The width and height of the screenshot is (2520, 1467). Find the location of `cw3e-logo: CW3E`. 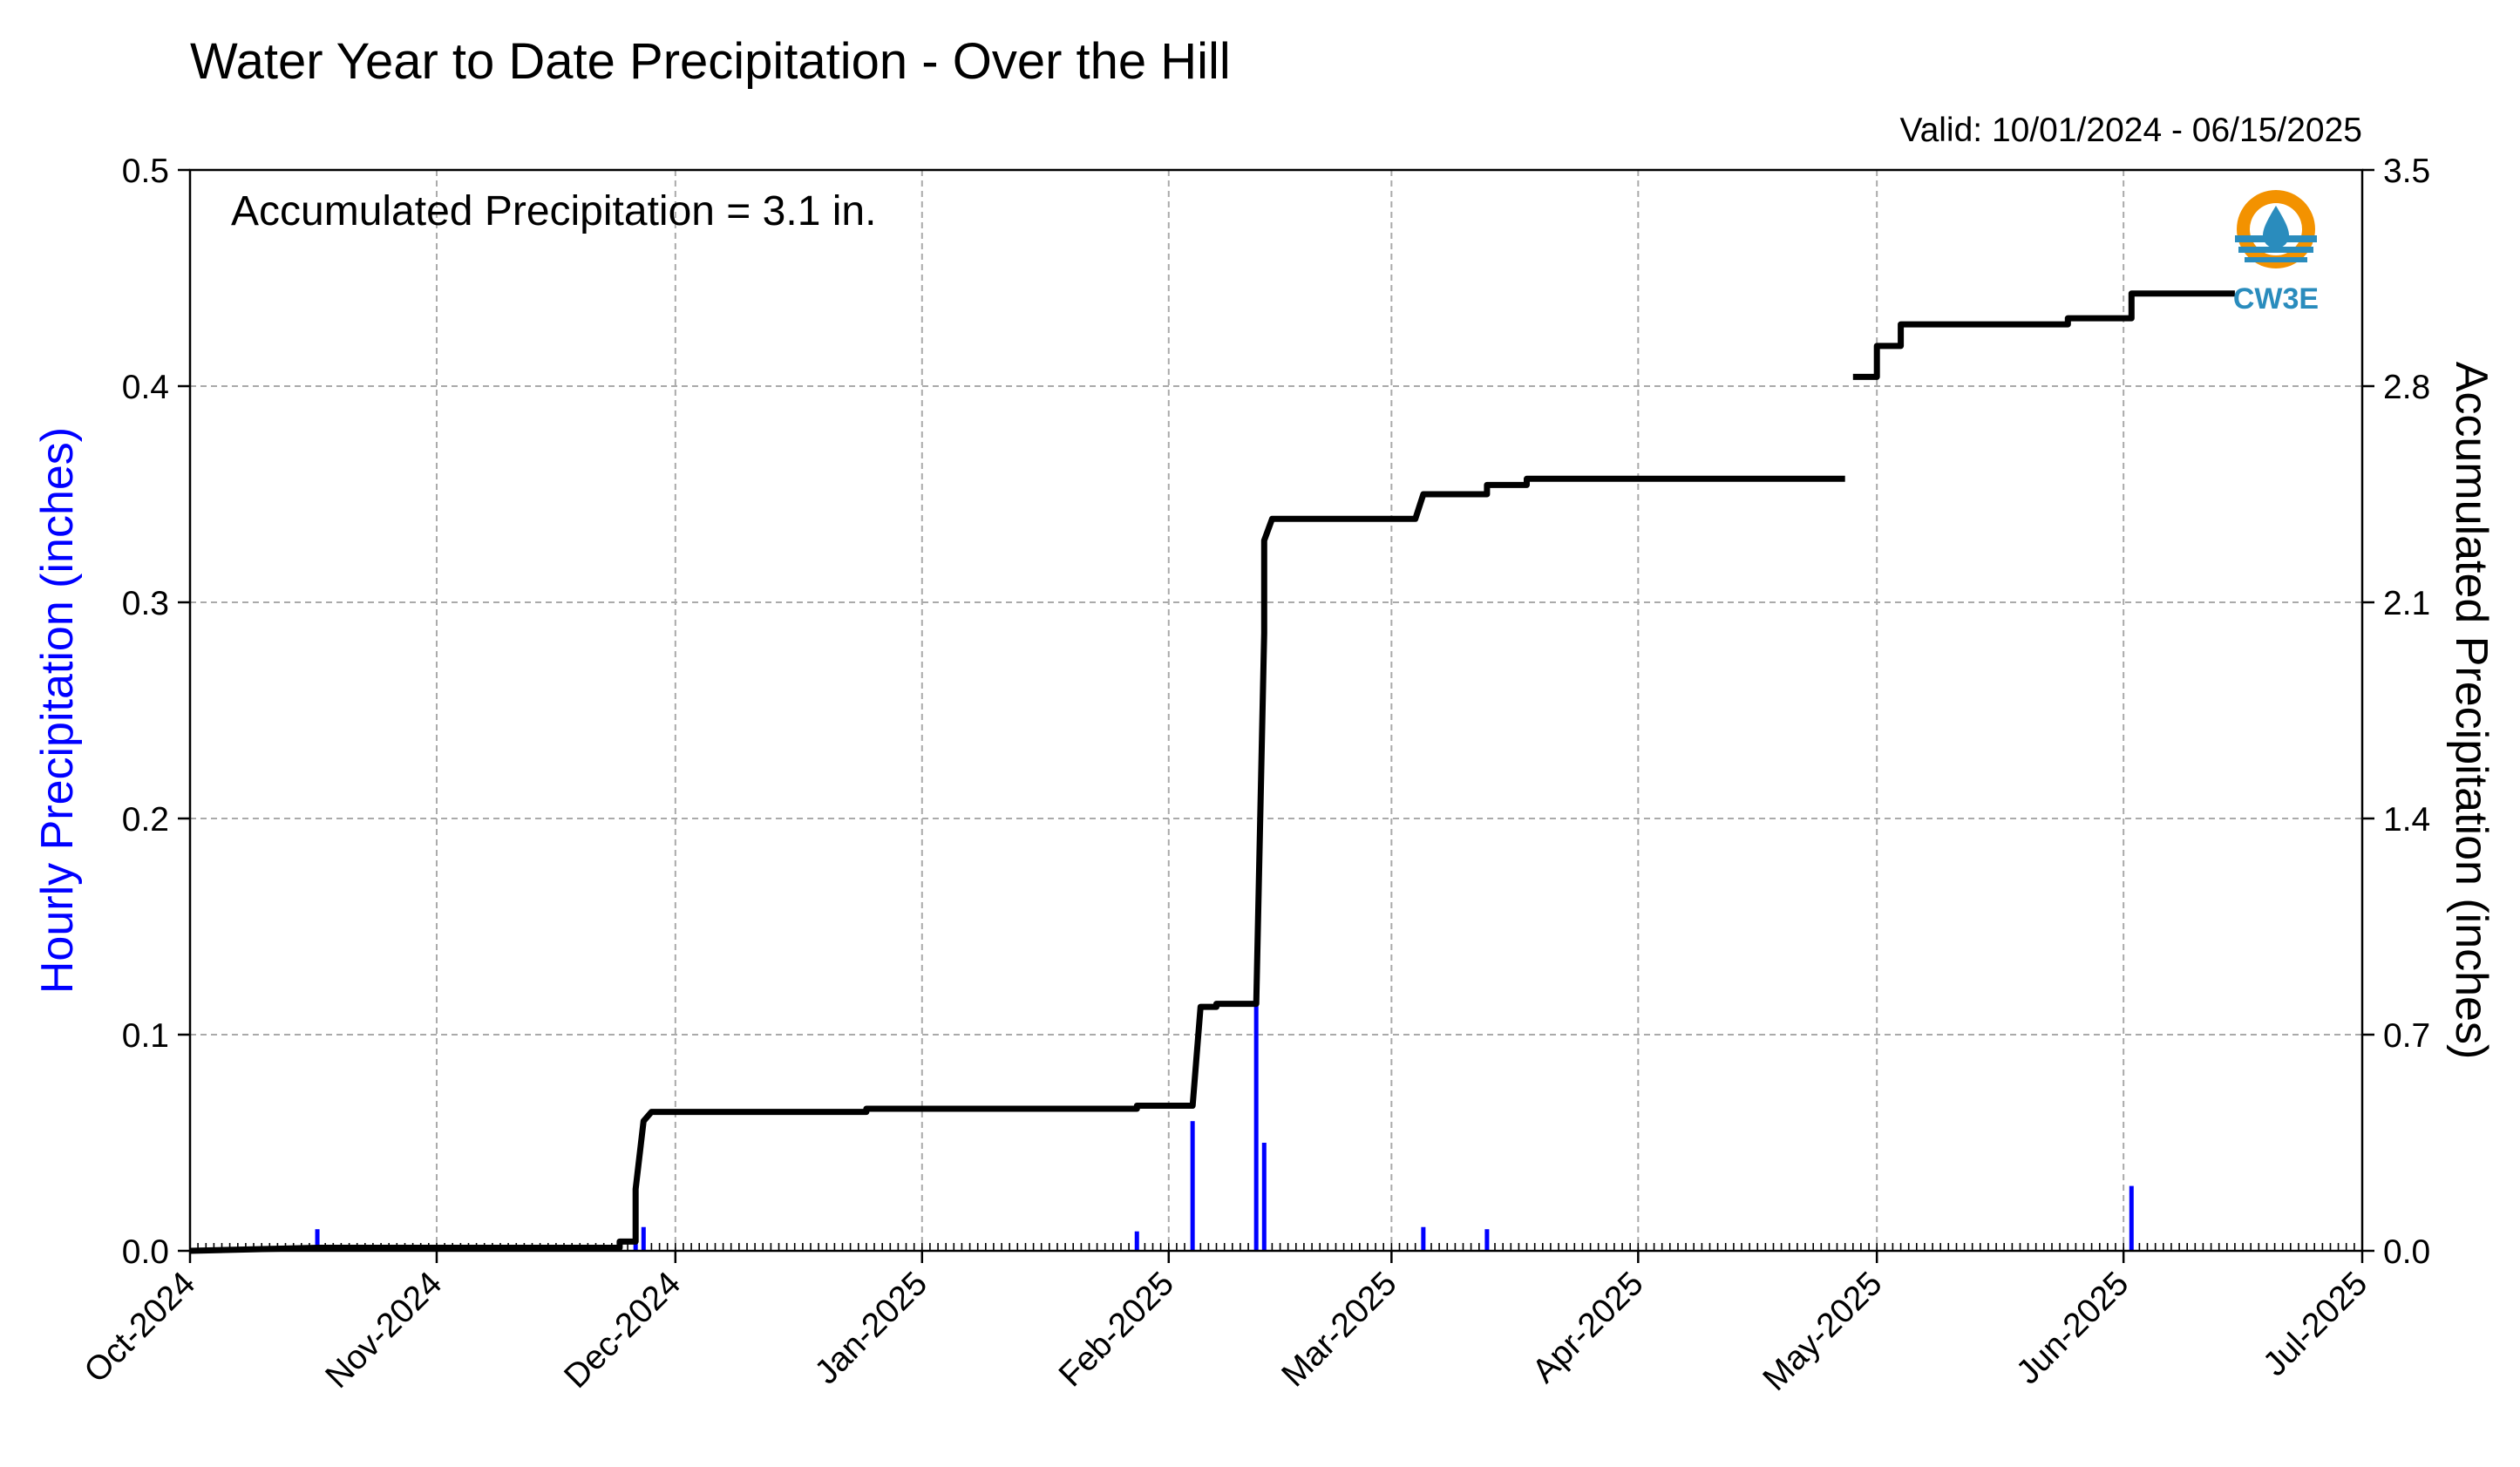

cw3e-logo: CW3E is located at coordinates (2276, 253).